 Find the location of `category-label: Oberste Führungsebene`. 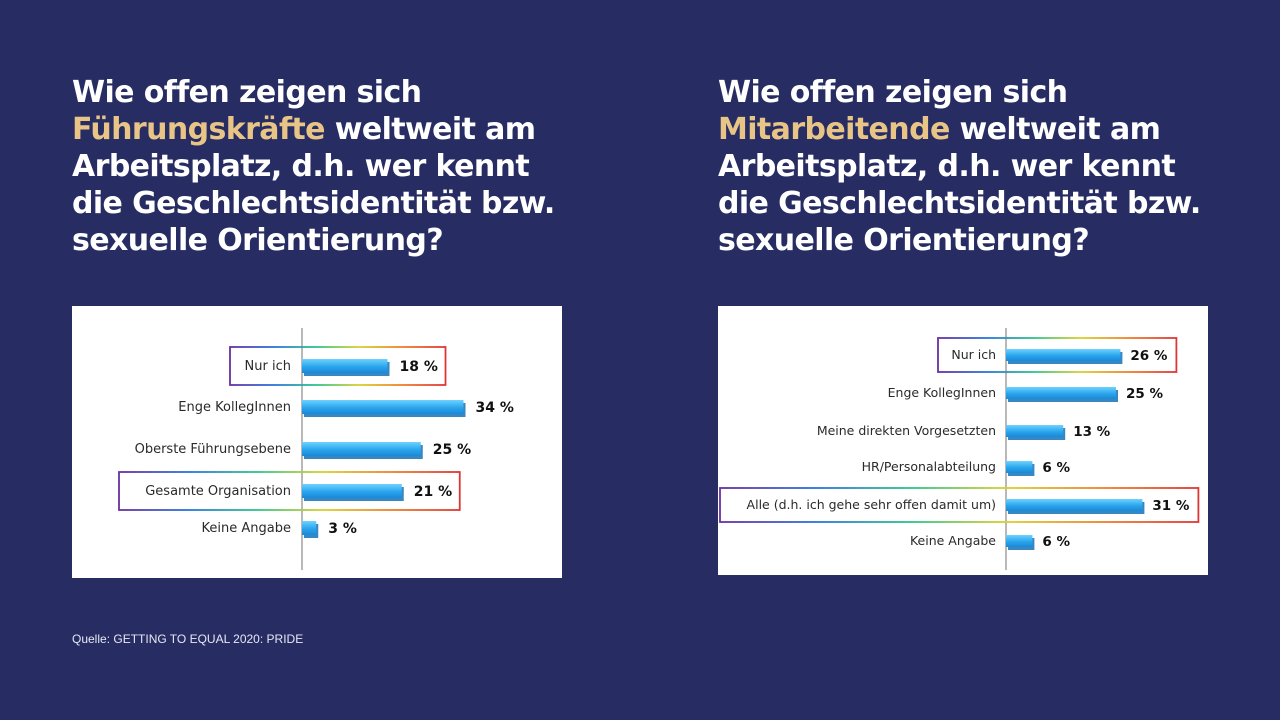

category-label: Oberste Führungsebene is located at coordinates (213, 449).